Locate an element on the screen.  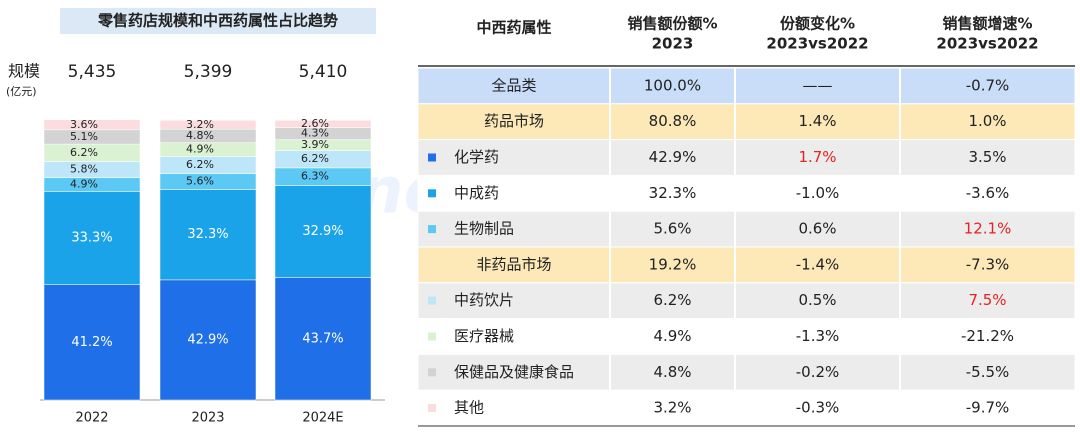
table-cell: 12.1% is located at coordinates (988, 229).